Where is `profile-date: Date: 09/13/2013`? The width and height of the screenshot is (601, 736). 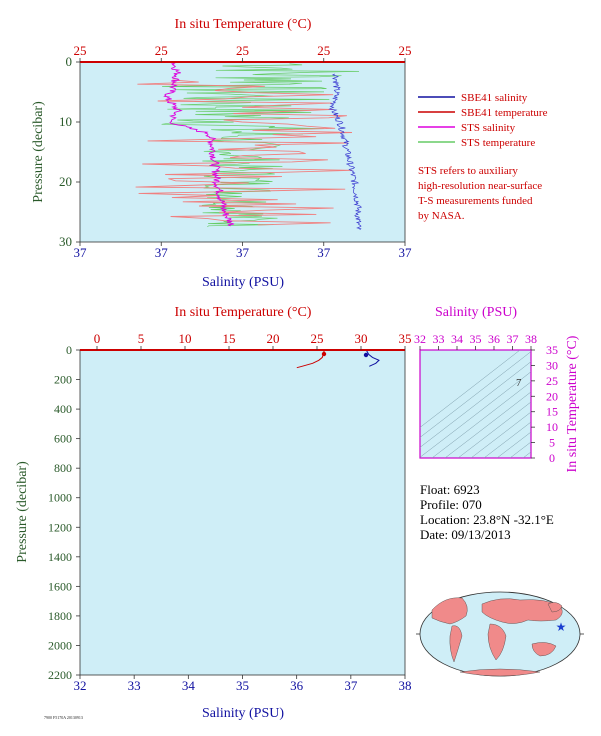
profile-date: Date: 09/13/2013 is located at coordinates (465, 534).